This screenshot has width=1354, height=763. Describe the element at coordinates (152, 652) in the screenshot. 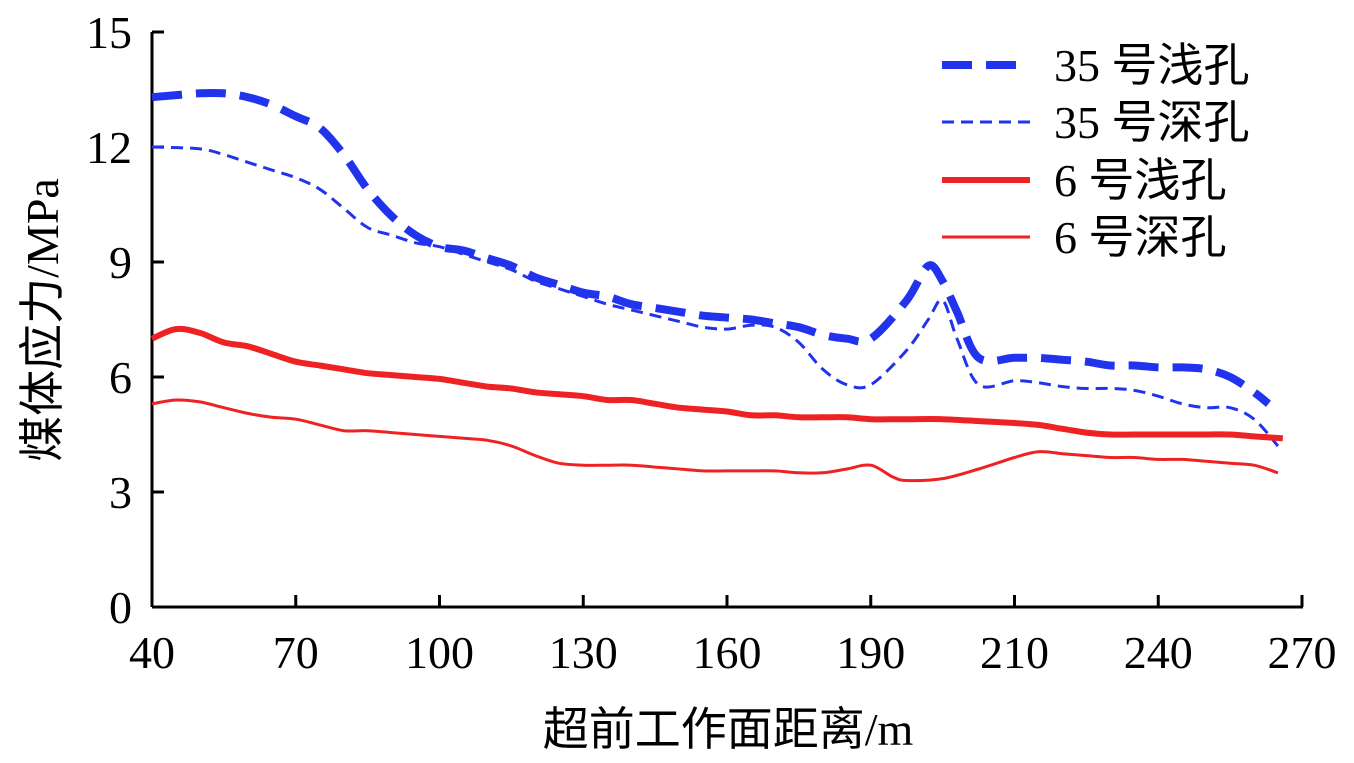

I see `x-tick-label: 40` at that location.